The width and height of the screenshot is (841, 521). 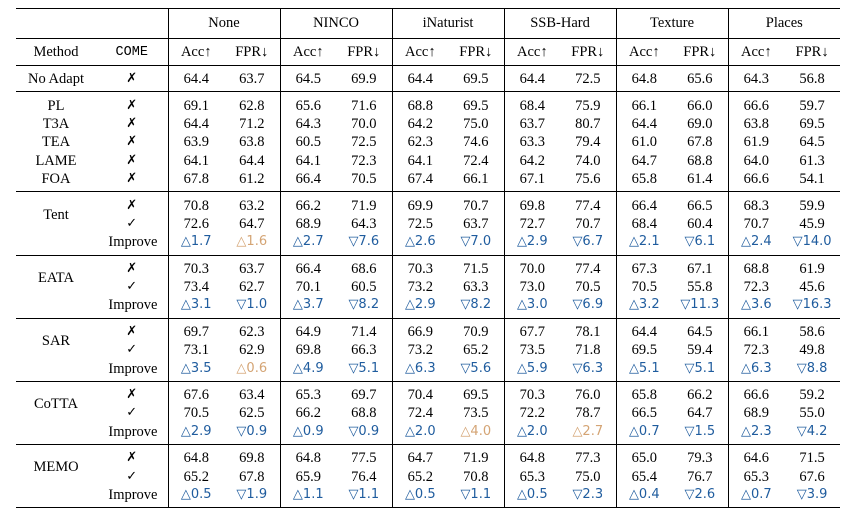 What do you see at coordinates (195, 413) in the screenshot?
I see `acc-value: 70.5` at bounding box center [195, 413].